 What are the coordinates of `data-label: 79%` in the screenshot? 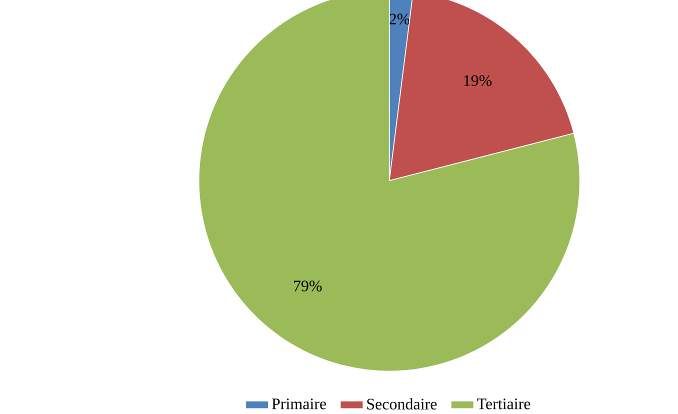 It's located at (308, 286).